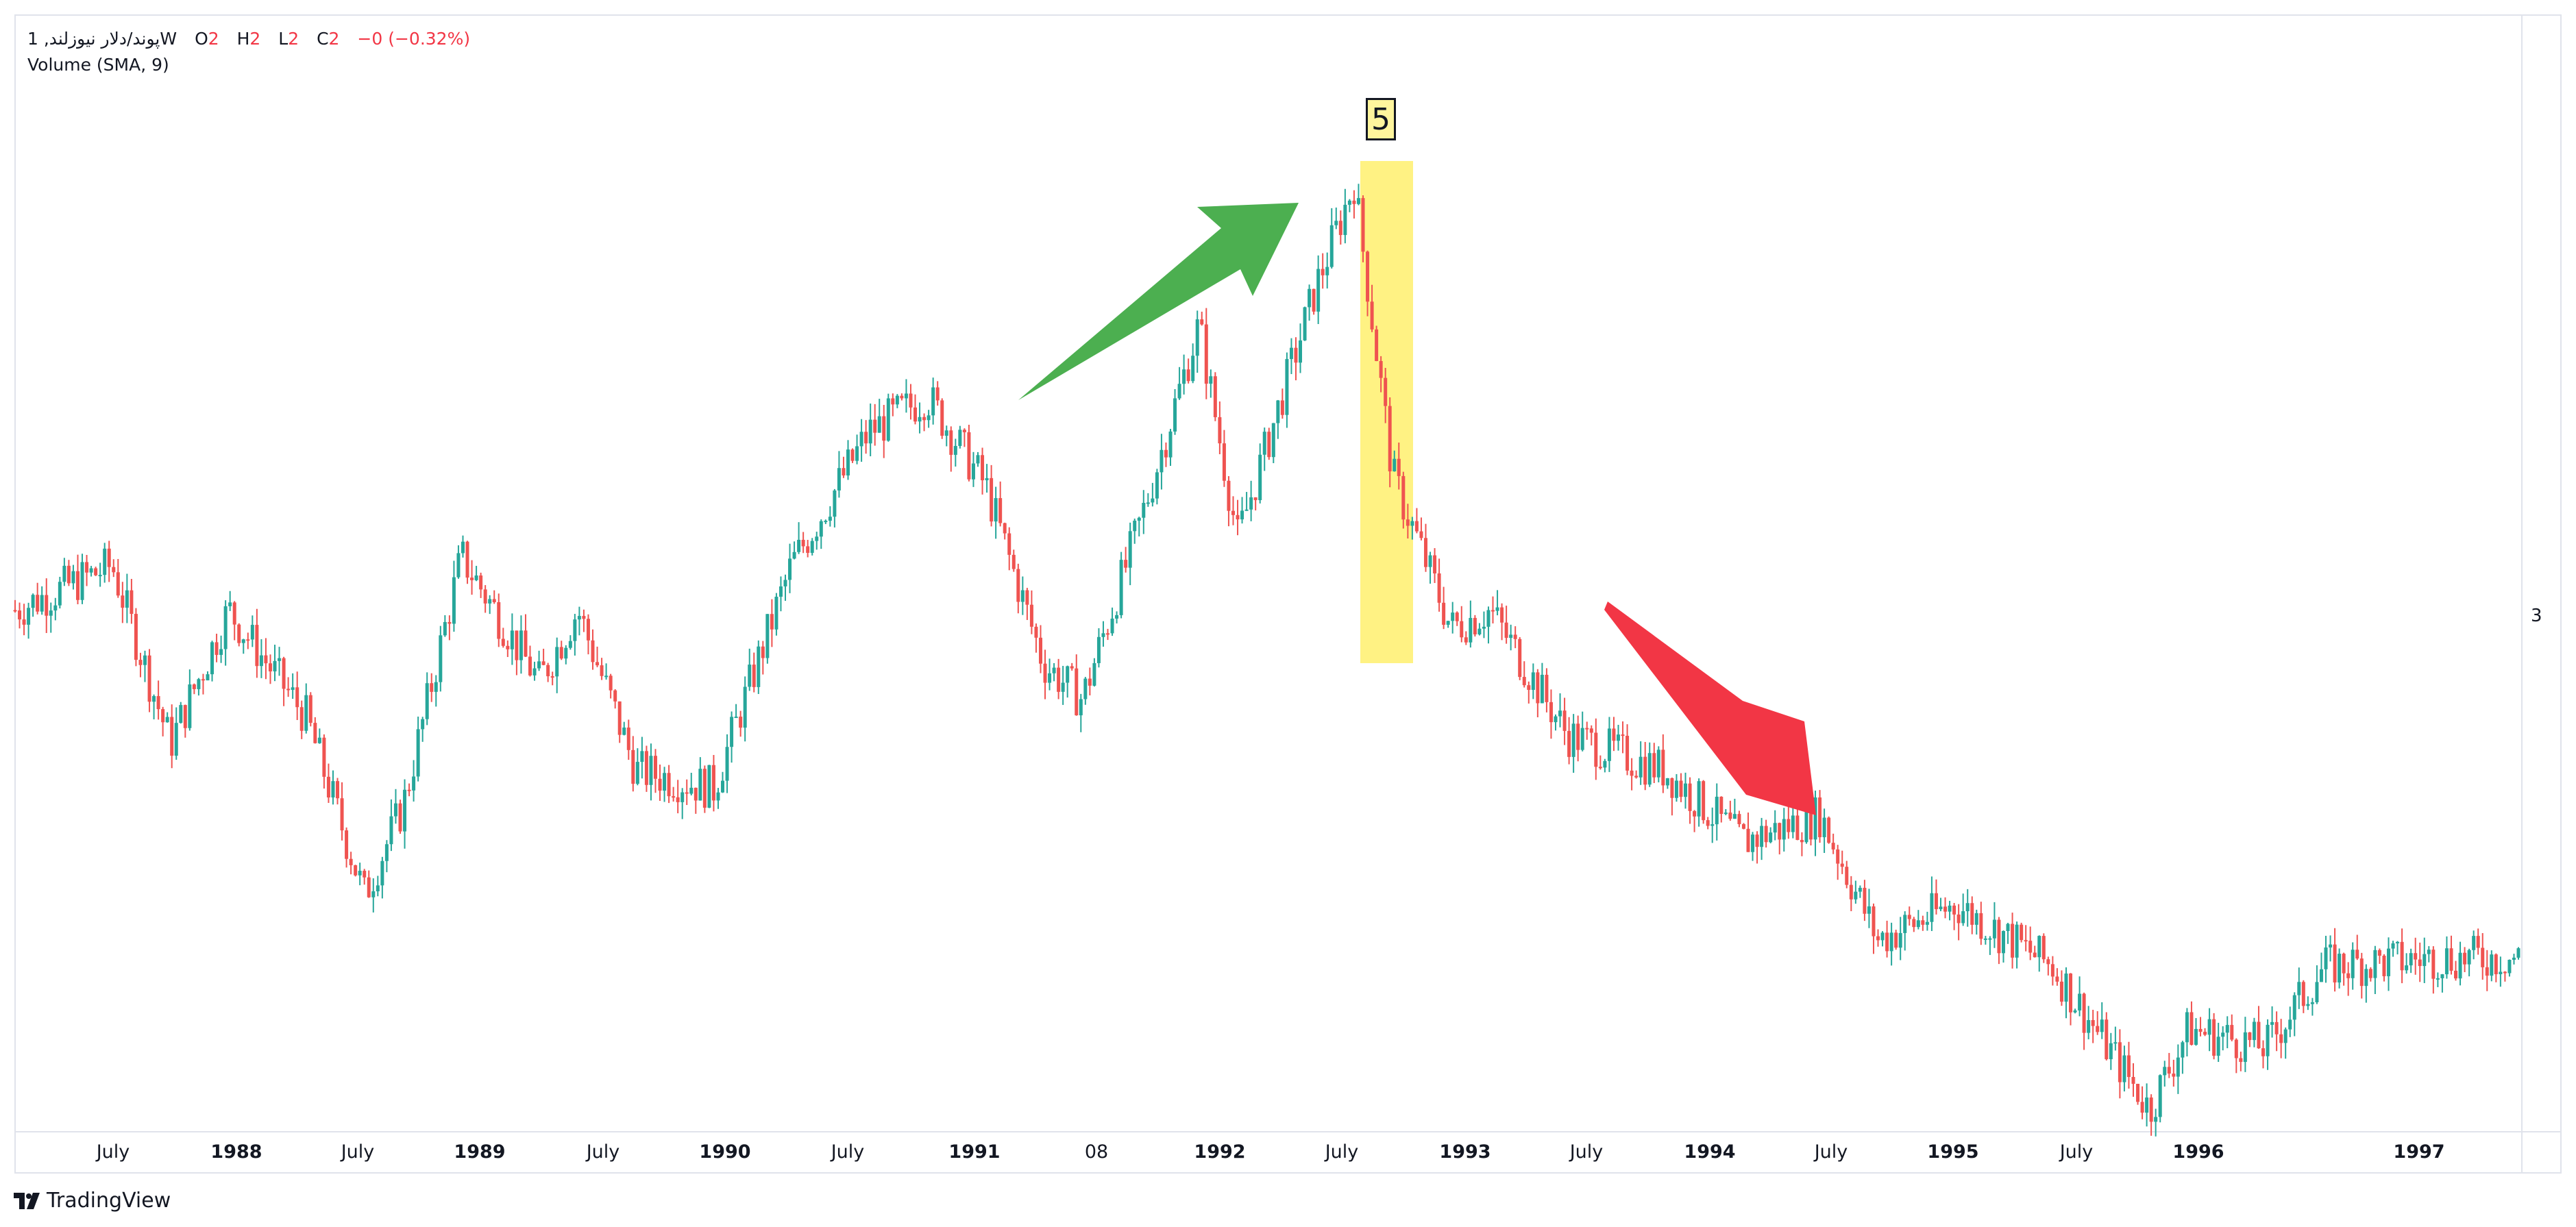 The image size is (2576, 1227). Describe the element at coordinates (98, 65) in the screenshot. I see `volume-indicator-label: Volume (SMA, 9)` at that location.